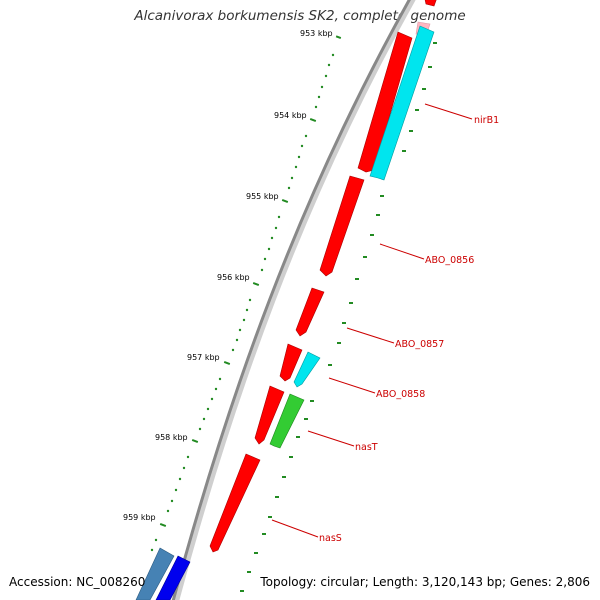  I want to click on ruler-label-959: 959 kbp, so click(139, 517).